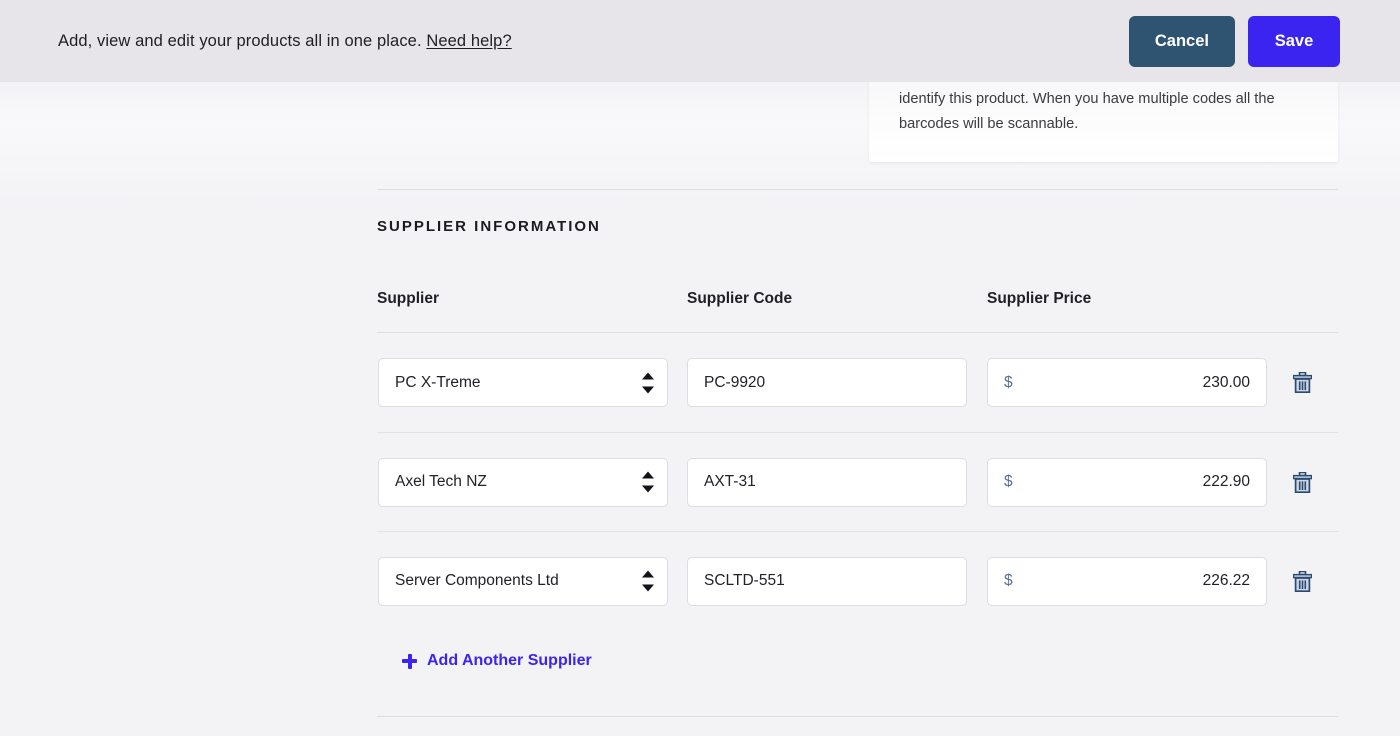 The width and height of the screenshot is (1400, 736). I want to click on add-another-supplier-label: Add Another Supplier, so click(509, 660).